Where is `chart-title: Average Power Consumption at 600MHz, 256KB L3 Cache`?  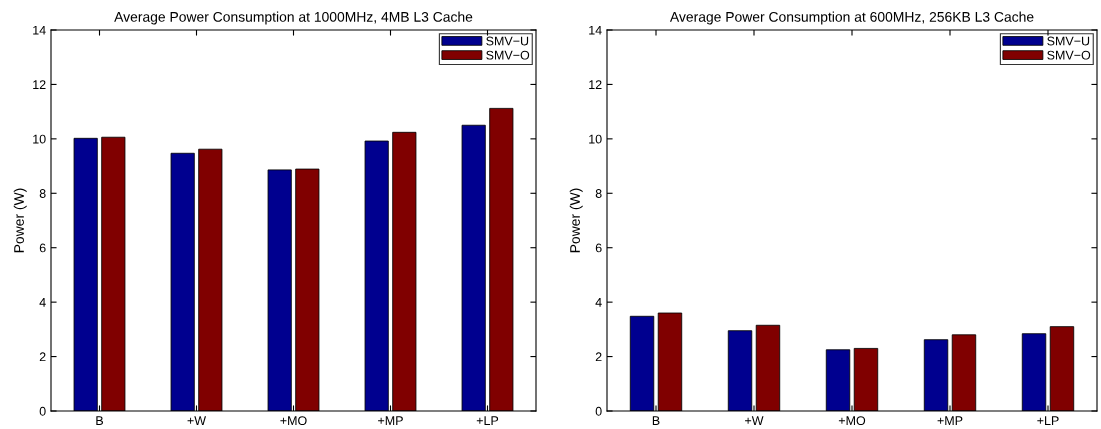
chart-title: Average Power Consumption at 600MHz, 256KB L3 Cache is located at coordinates (851, 18).